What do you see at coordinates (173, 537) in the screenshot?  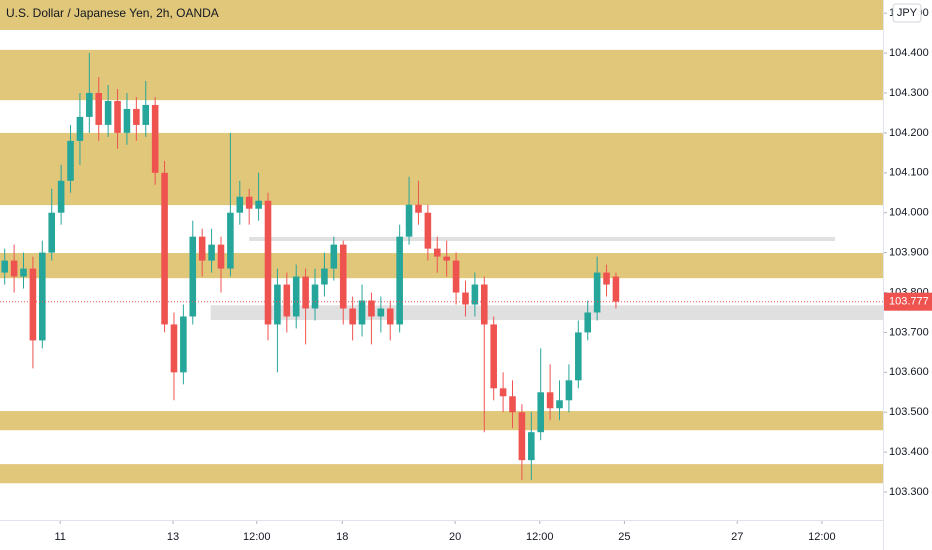 I see `x-tick-label: 13` at bounding box center [173, 537].